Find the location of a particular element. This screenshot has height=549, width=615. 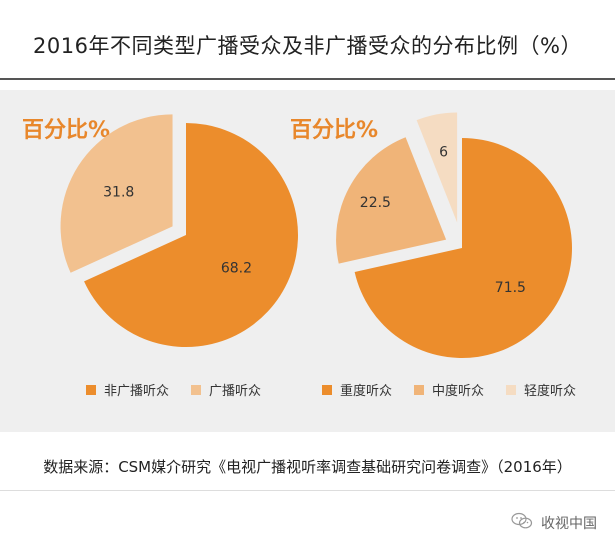

legend-item-listener: 广播听众 is located at coordinates (226, 389).